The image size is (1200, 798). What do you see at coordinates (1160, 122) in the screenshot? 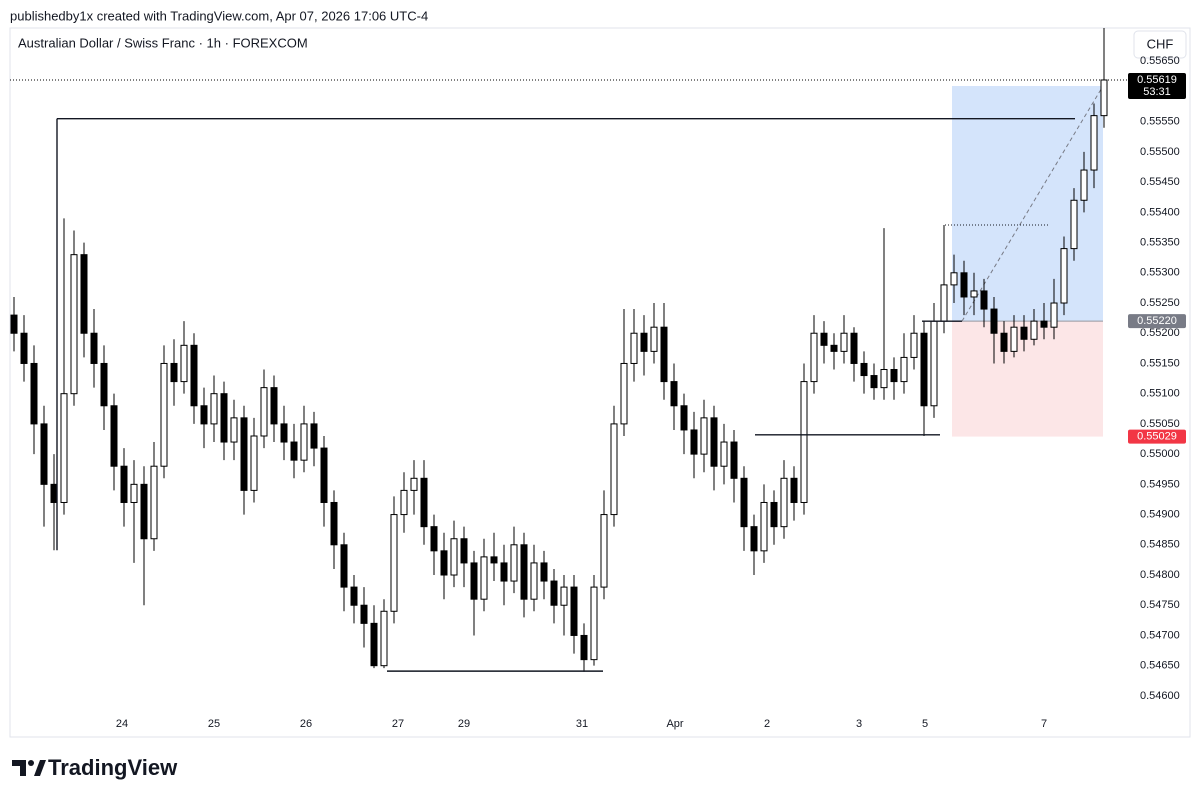
I see `y-tick-label: 0.55550` at bounding box center [1160, 122].